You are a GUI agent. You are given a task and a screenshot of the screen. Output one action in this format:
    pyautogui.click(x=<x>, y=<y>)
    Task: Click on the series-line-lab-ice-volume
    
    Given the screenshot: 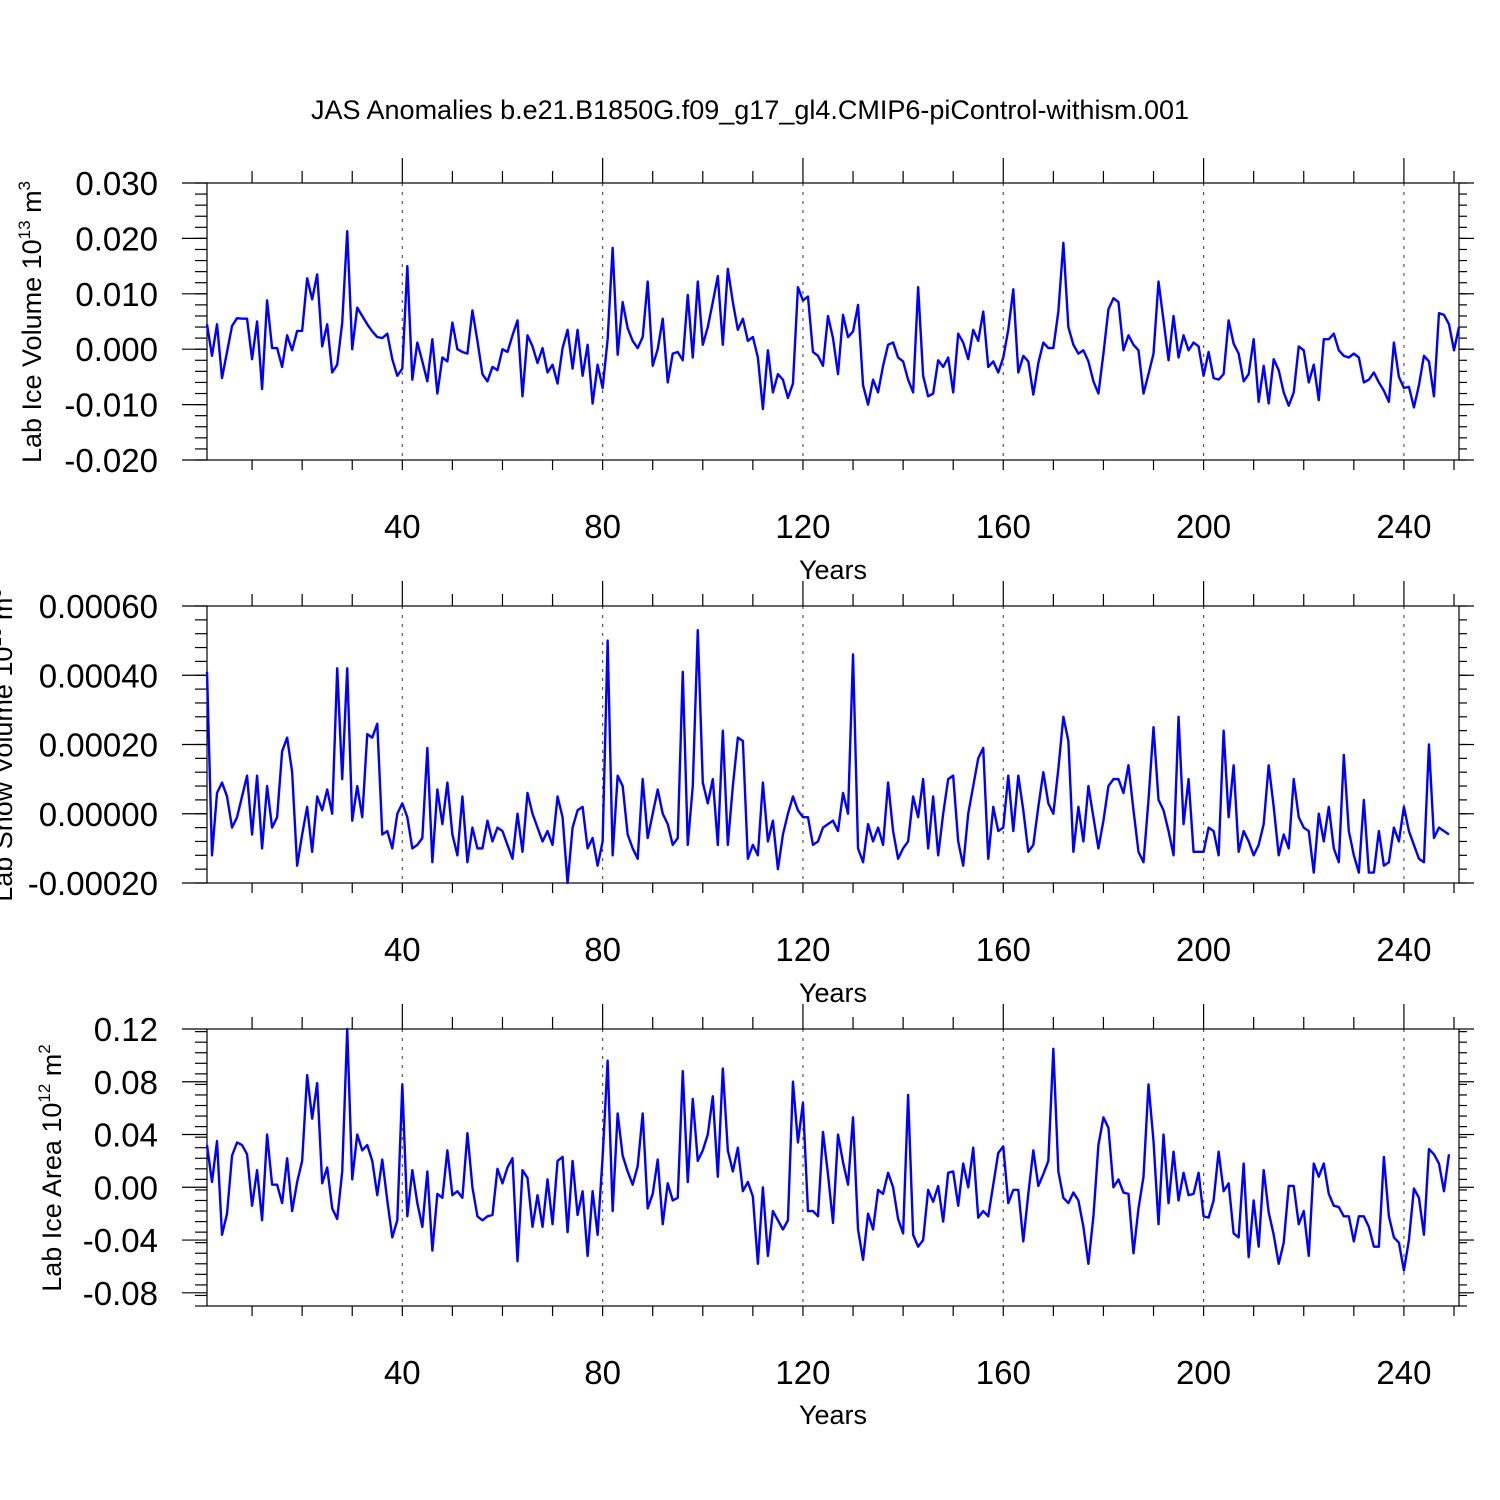 What is the action you would take?
    pyautogui.click(x=833, y=320)
    